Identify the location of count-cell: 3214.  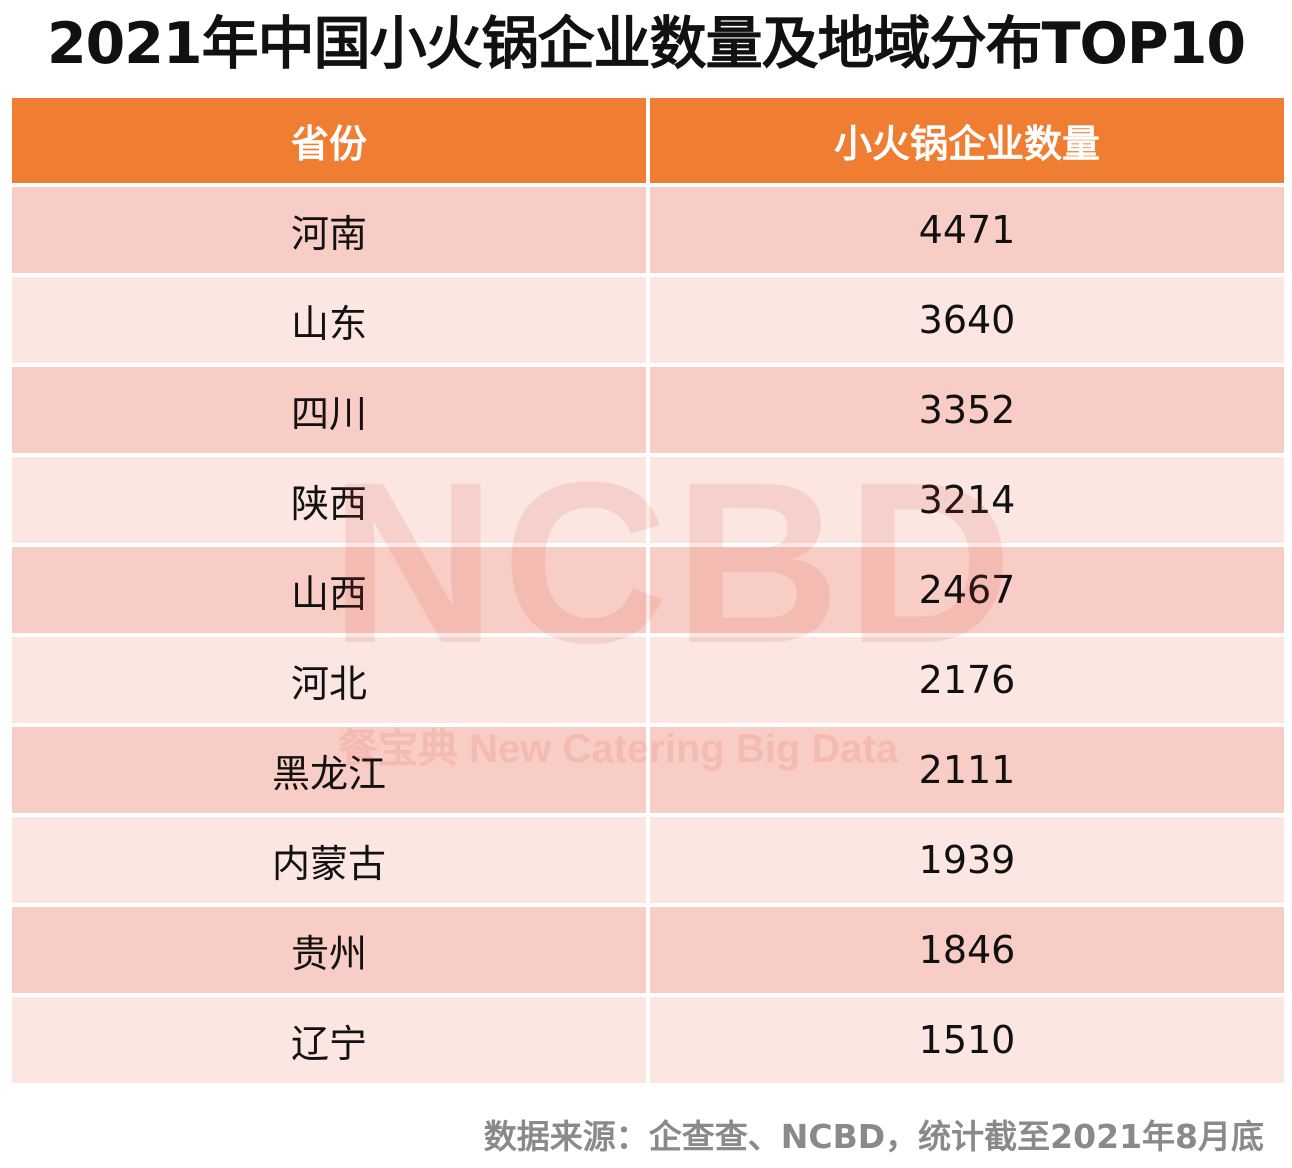
(967, 500).